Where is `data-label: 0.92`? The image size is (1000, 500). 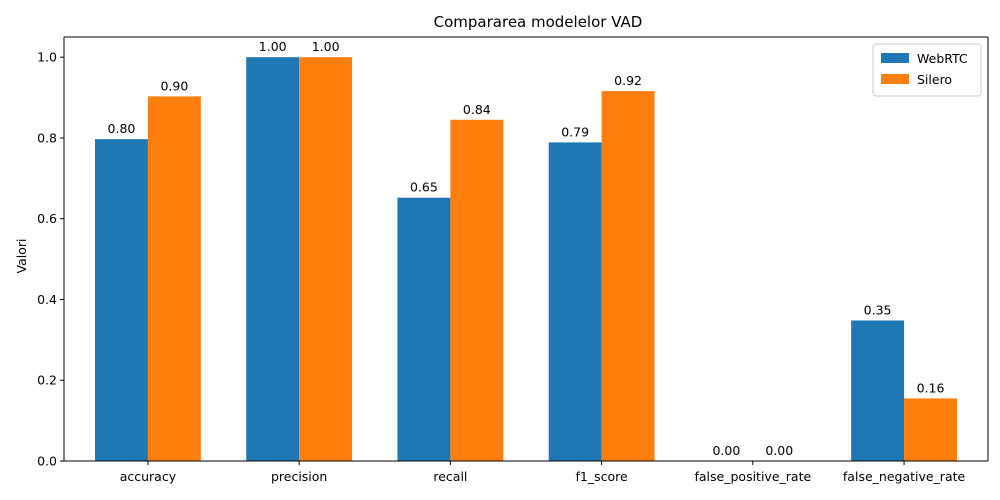 data-label: 0.92 is located at coordinates (628, 80).